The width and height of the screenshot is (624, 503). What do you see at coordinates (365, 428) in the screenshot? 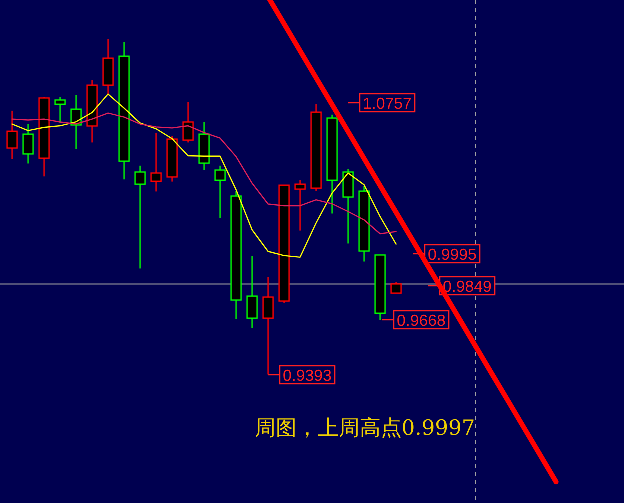
I see `text: 周图，上周高点0.9997` at bounding box center [365, 428].